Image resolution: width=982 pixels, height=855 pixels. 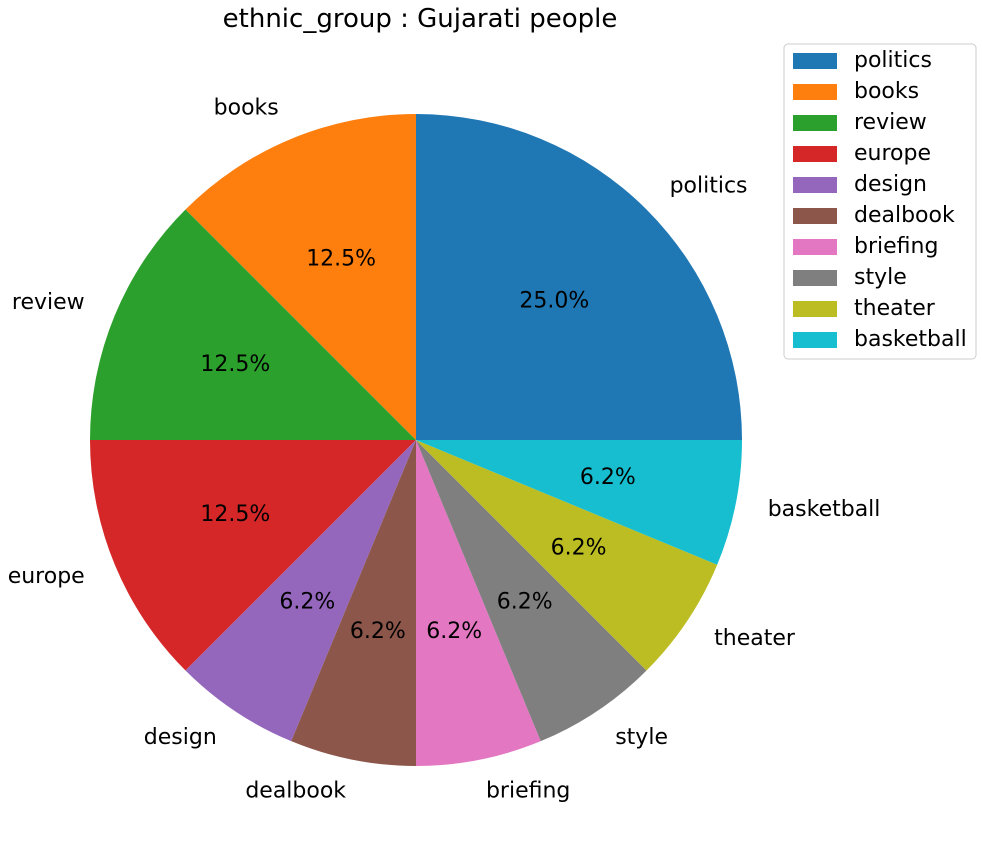 What do you see at coordinates (528, 791) in the screenshot?
I see `slice-label-briefing: briefing` at bounding box center [528, 791].